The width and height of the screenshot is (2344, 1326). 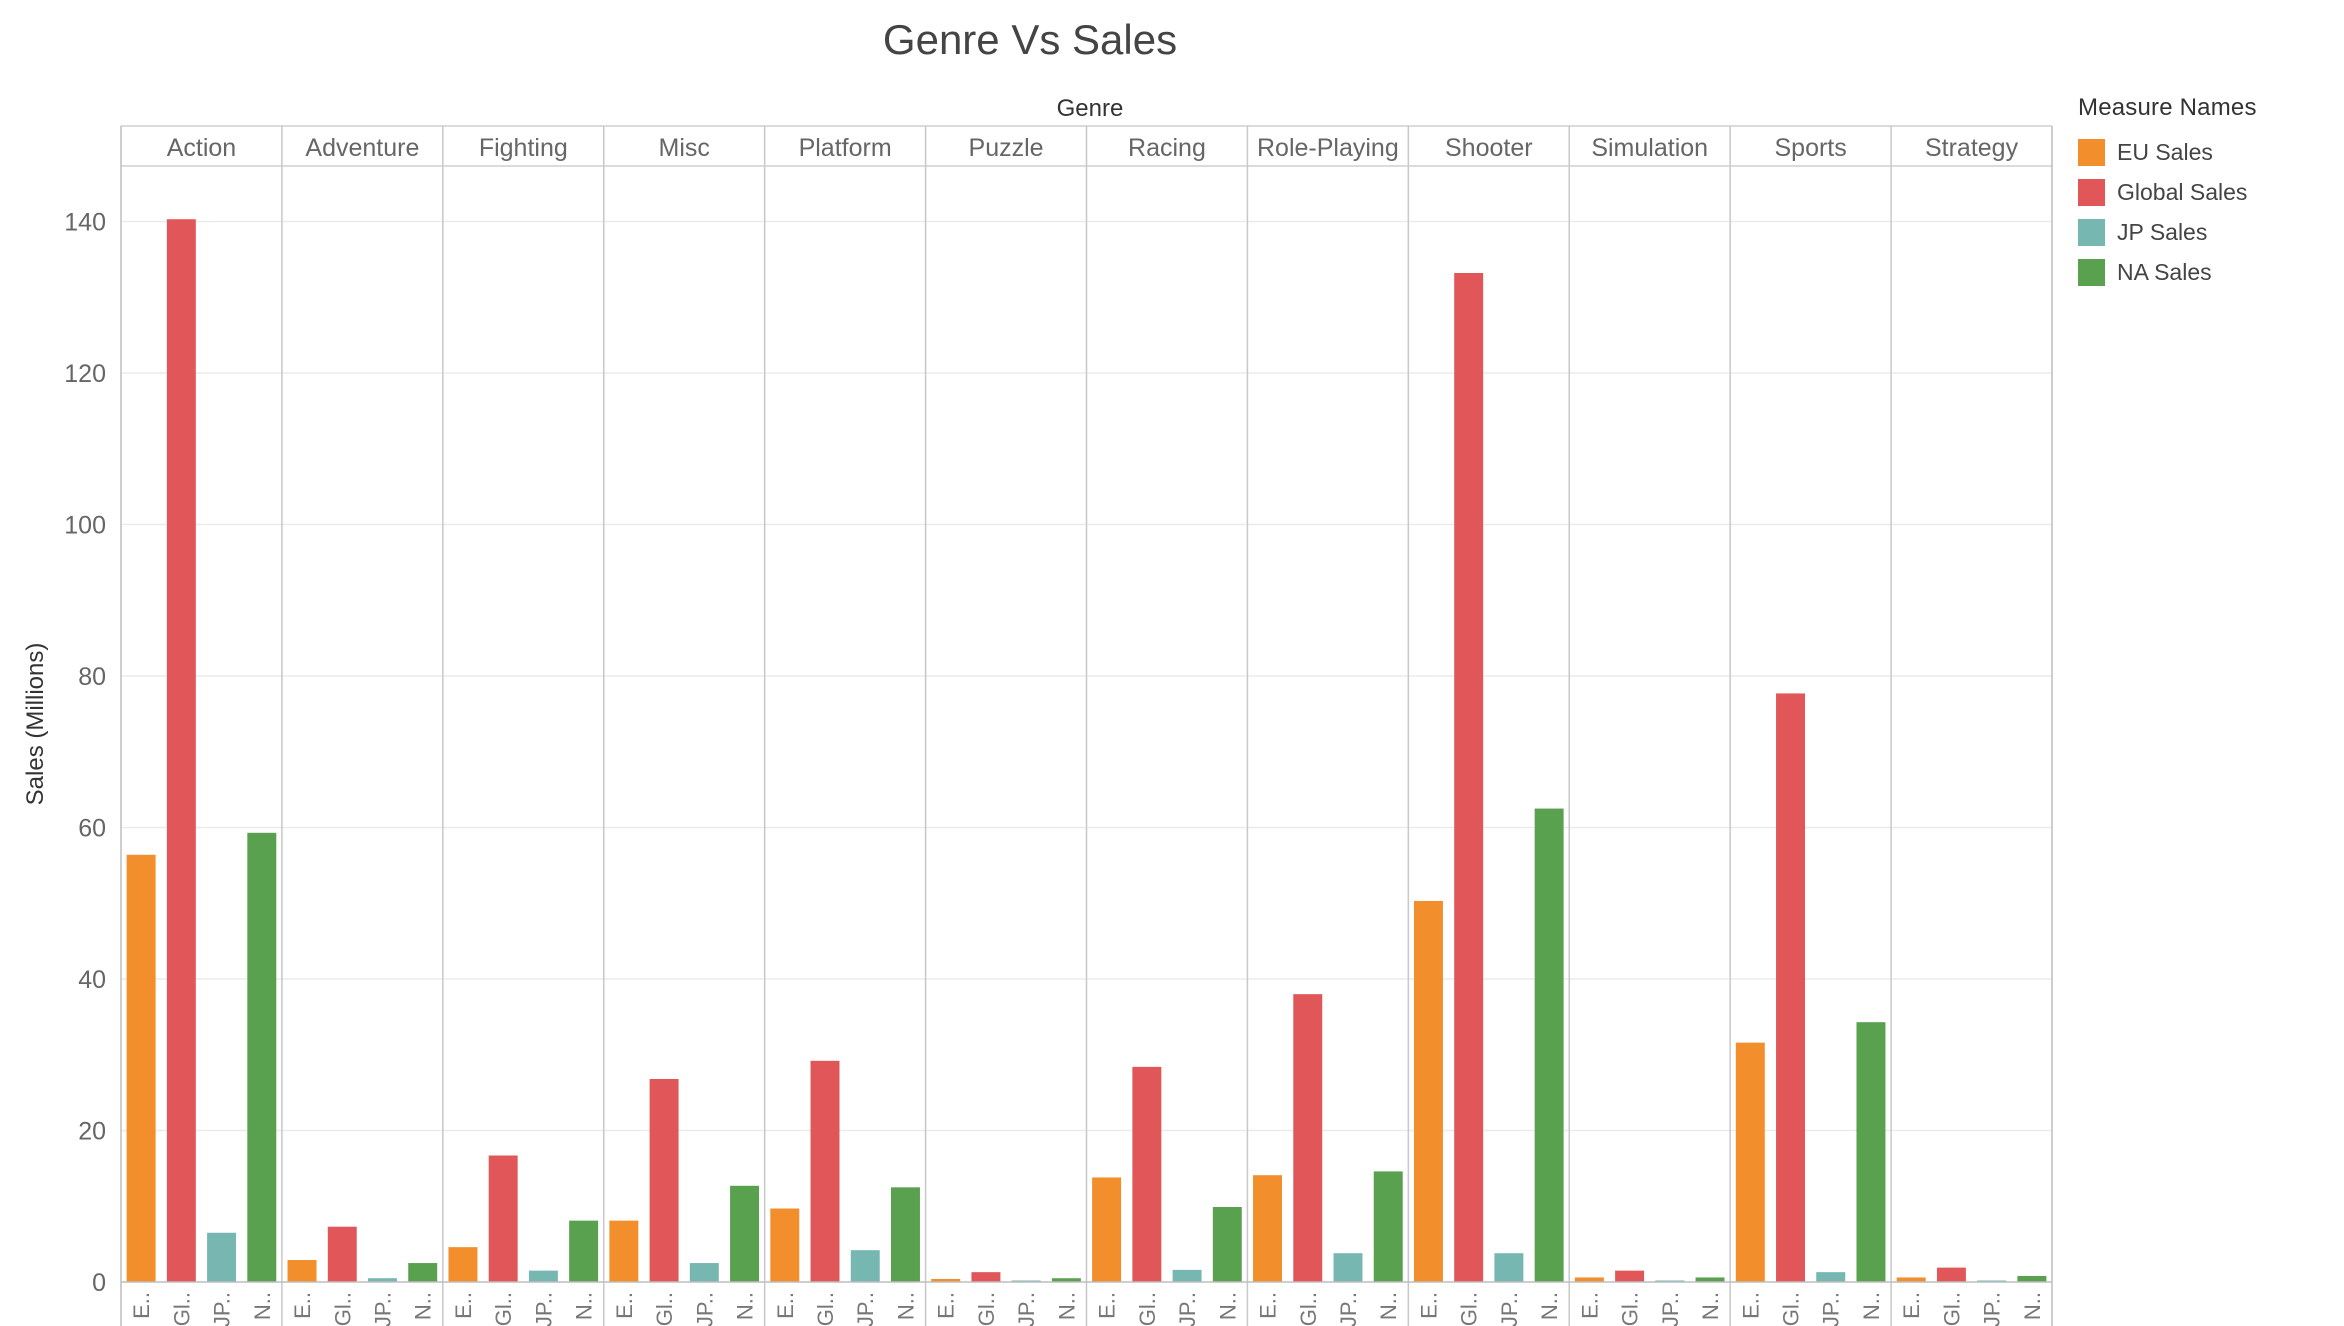 What do you see at coordinates (1810, 148) in the screenshot?
I see `genre-header: Sports` at bounding box center [1810, 148].